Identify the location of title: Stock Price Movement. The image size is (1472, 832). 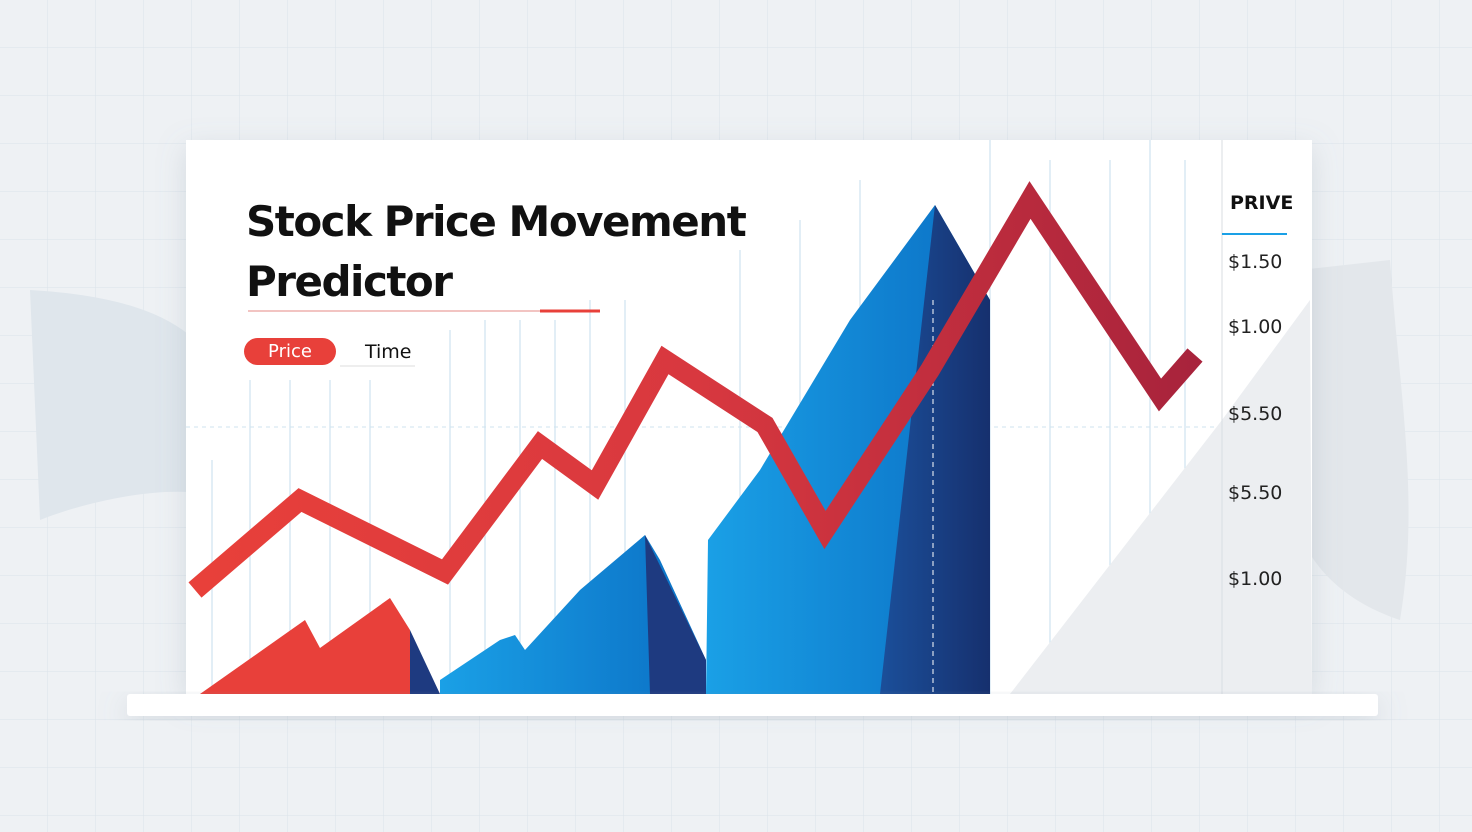
(496, 221).